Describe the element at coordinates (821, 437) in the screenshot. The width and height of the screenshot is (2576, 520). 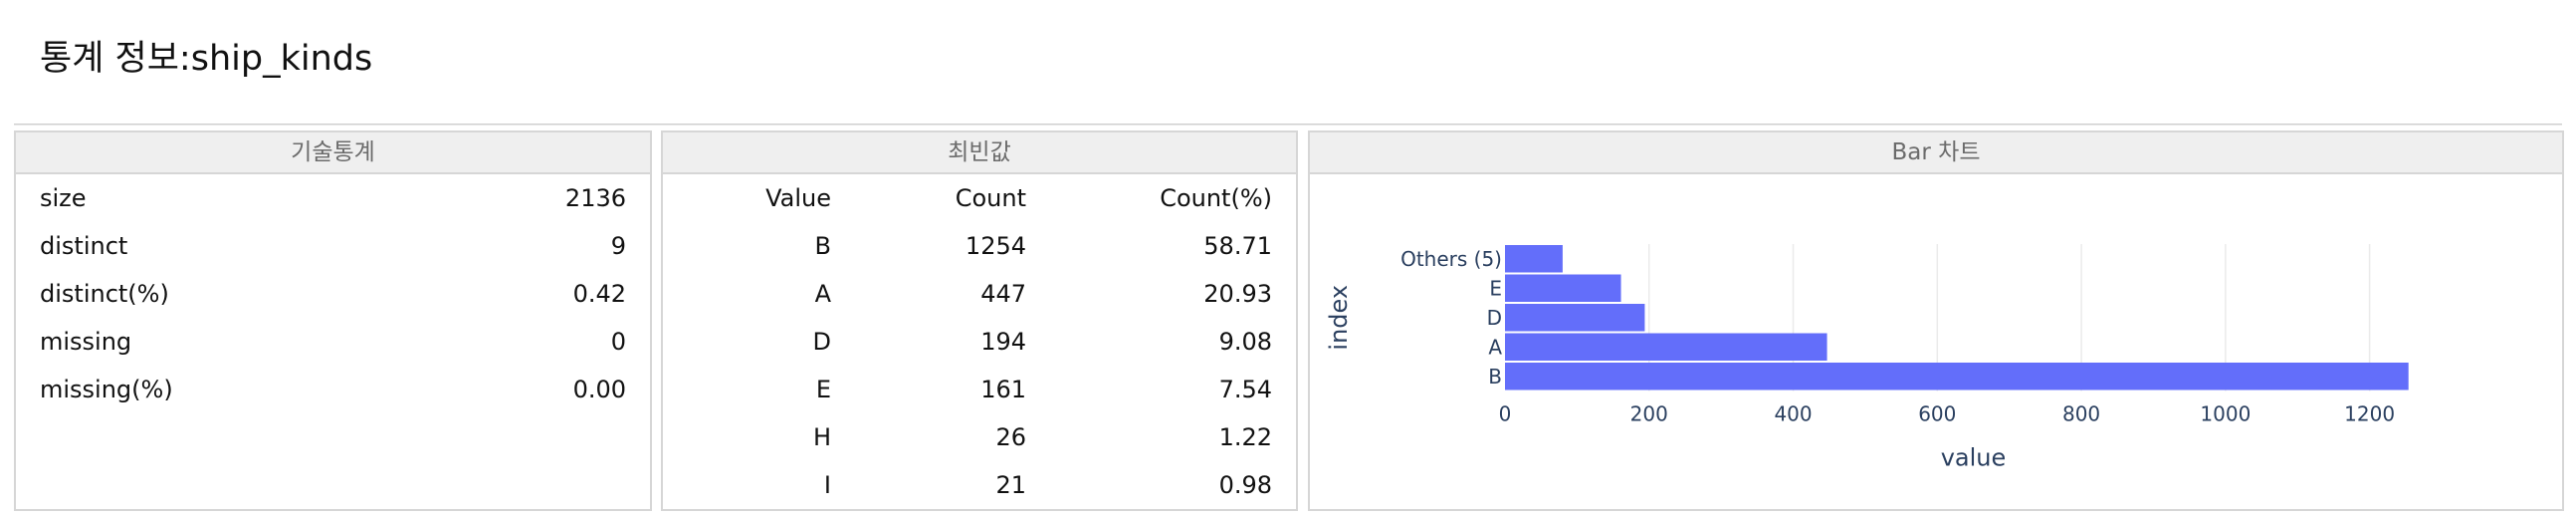
I see `freq-value: H` at that location.